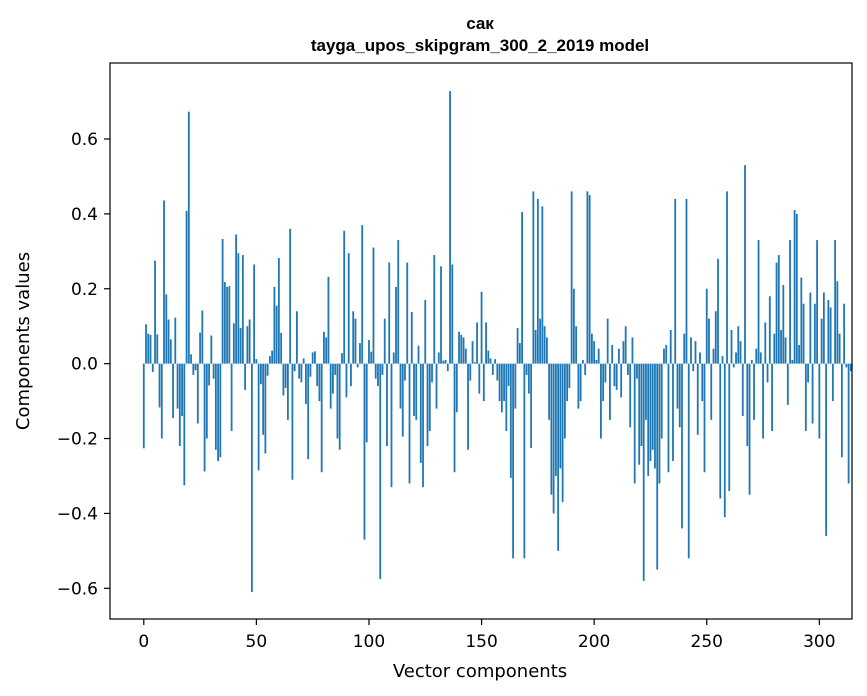 The width and height of the screenshot is (867, 696). What do you see at coordinates (487, 635) in the screenshot?
I see `x-axis-ticks: 0 50 100 150 200 250 300` at bounding box center [487, 635].